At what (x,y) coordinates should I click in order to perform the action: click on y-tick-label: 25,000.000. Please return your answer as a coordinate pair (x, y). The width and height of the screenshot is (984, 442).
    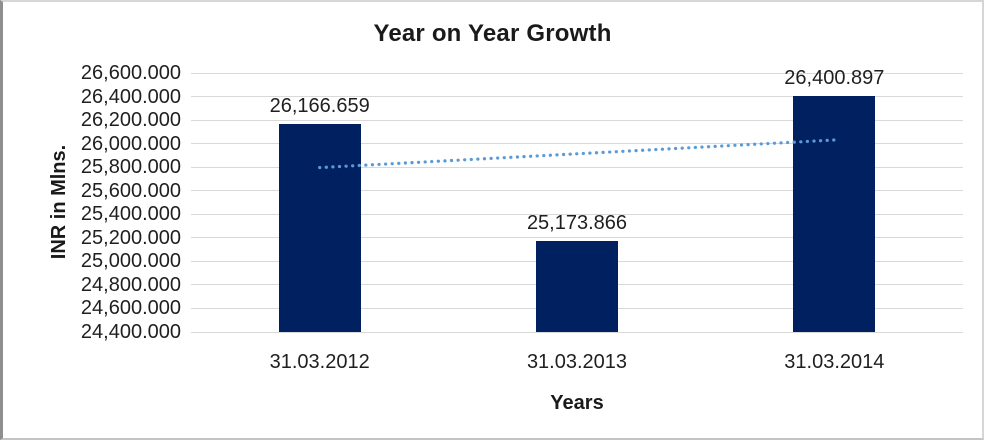
    Looking at the image, I should click on (130, 261).